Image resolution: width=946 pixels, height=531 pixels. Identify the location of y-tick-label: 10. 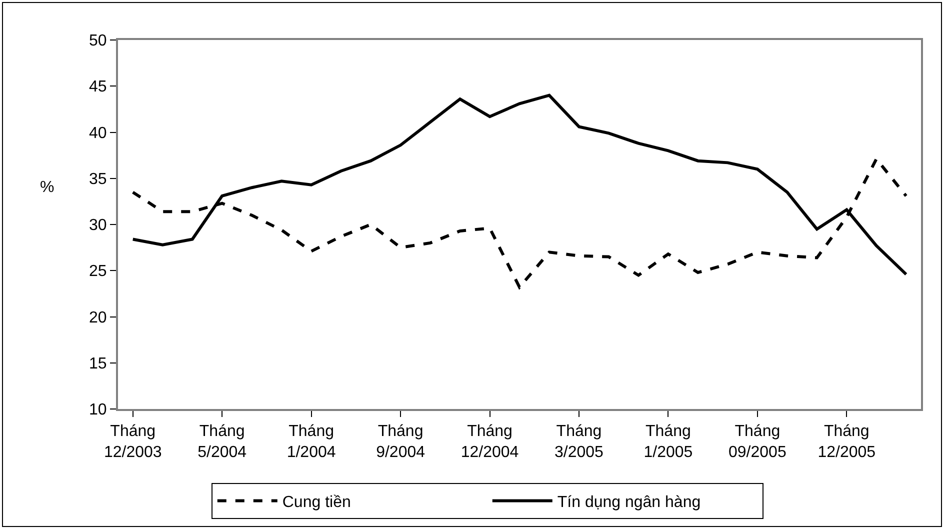
(98, 410).